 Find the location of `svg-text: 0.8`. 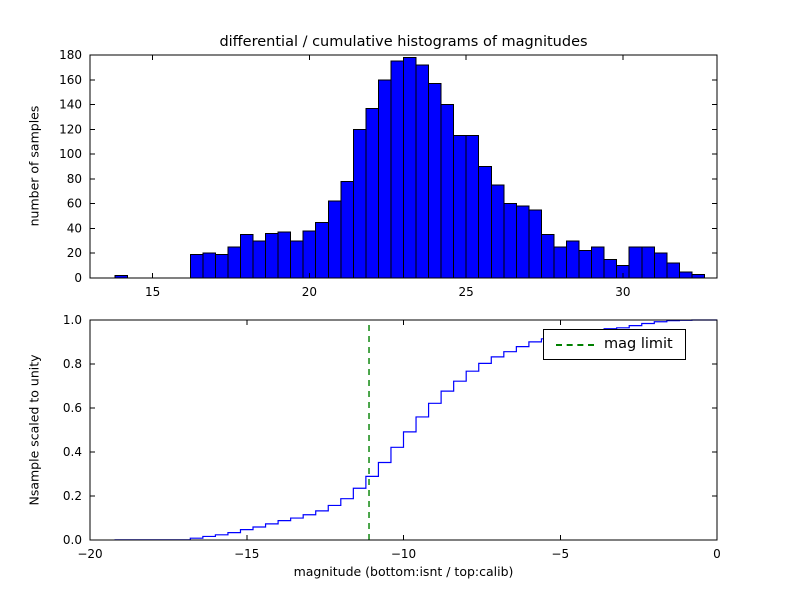

svg-text: 0.8 is located at coordinates (72, 364).